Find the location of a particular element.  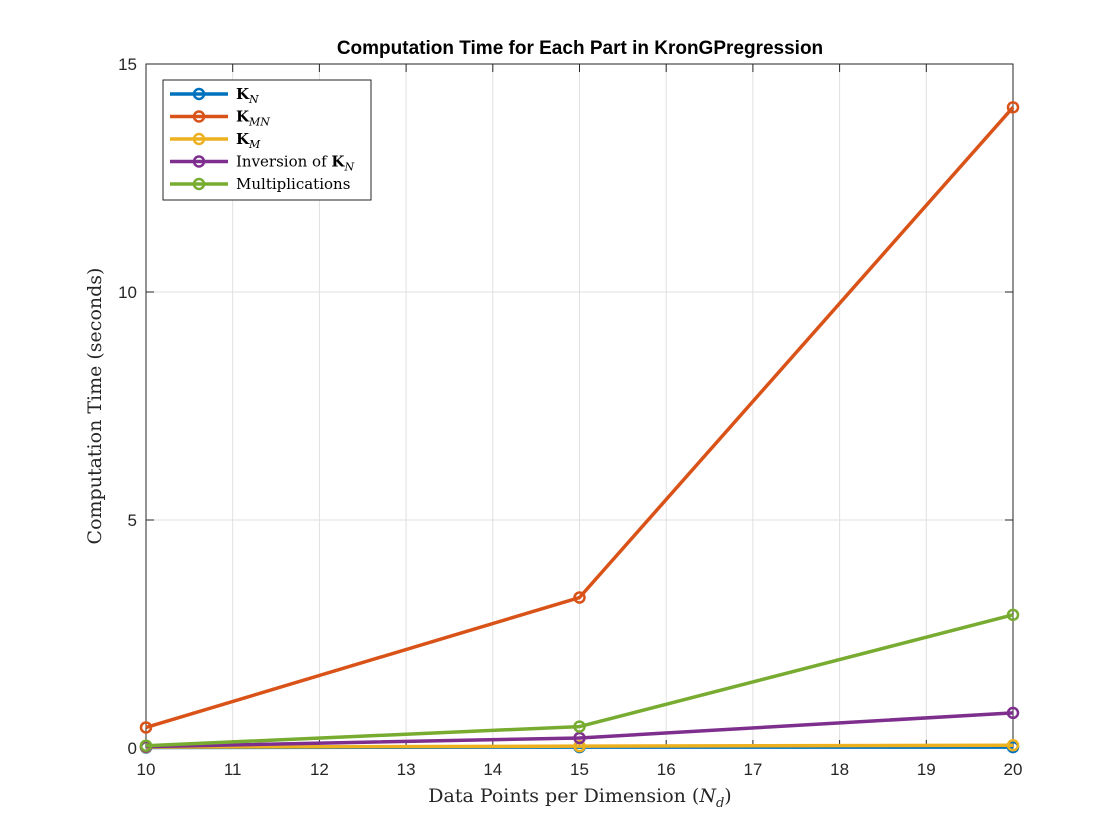

series-k-m is located at coordinates (579, 746).